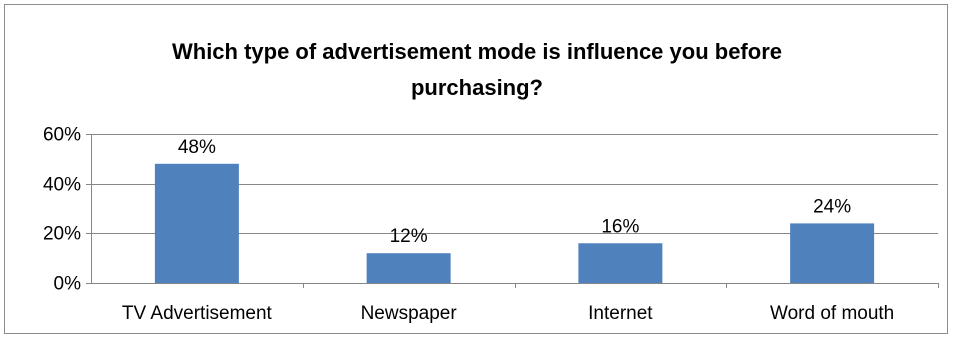 The width and height of the screenshot is (954, 339). I want to click on y-tick-label: 60%, so click(62, 135).